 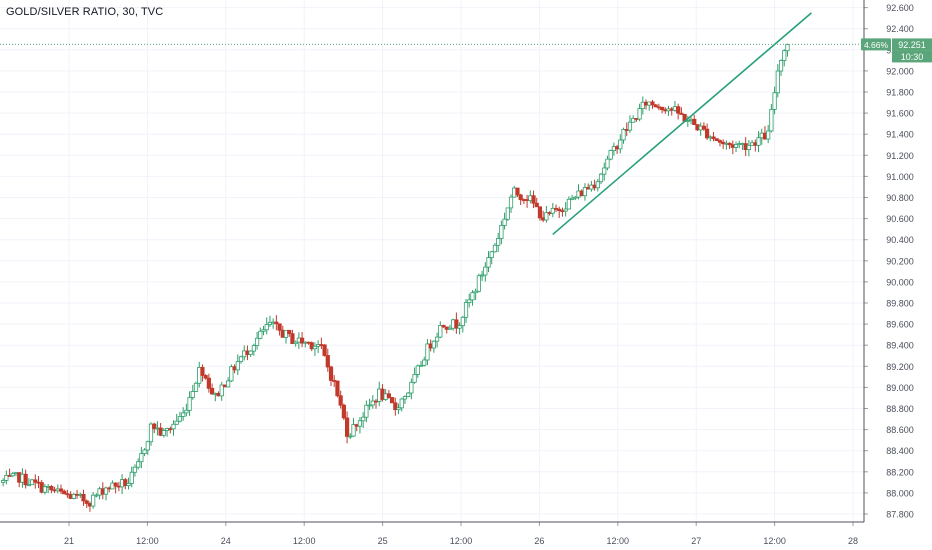 I want to click on x-tick-label: 27, so click(x=696, y=541).